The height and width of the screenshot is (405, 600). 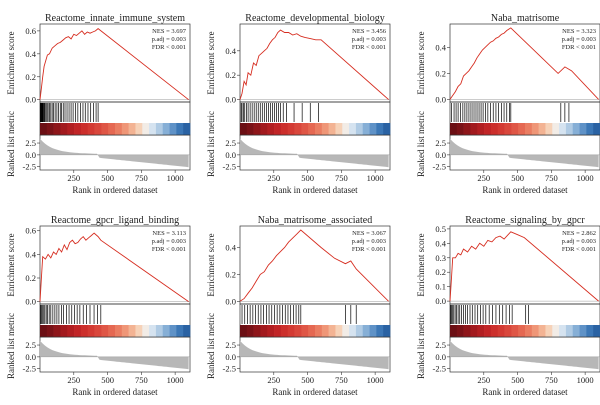 I want to click on panel-title: Reactome_innate_immune_system, so click(x=115, y=18).